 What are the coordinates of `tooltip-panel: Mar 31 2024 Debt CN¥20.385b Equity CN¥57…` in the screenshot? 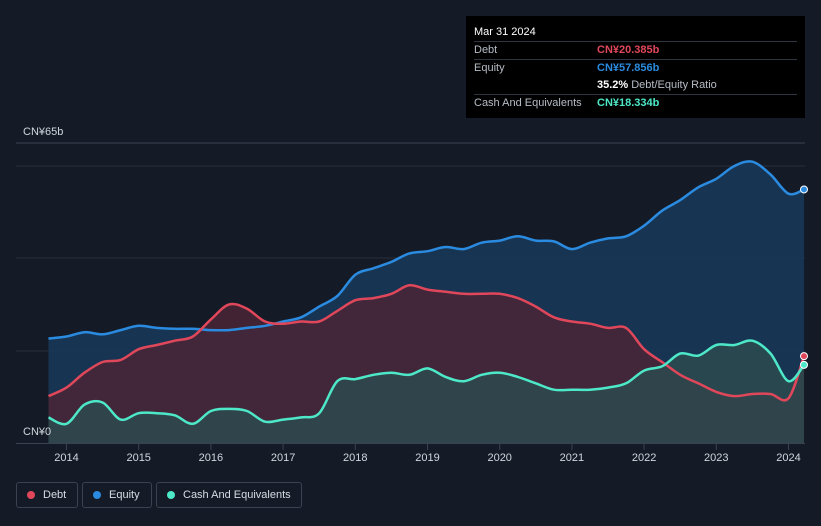 It's located at (635, 67).